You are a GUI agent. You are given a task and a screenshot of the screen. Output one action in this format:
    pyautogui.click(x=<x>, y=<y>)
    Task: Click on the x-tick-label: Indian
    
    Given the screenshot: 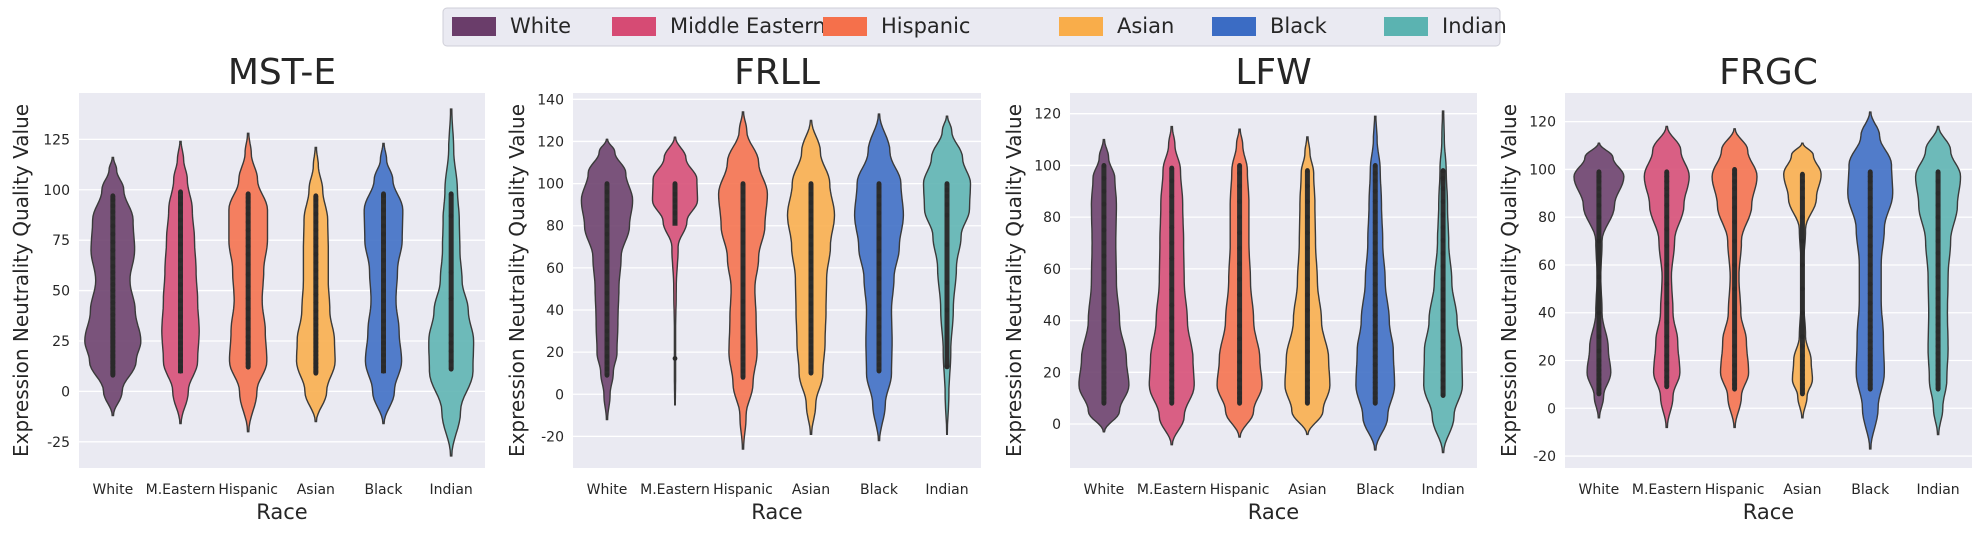 What is the action you would take?
    pyautogui.click(x=451, y=490)
    